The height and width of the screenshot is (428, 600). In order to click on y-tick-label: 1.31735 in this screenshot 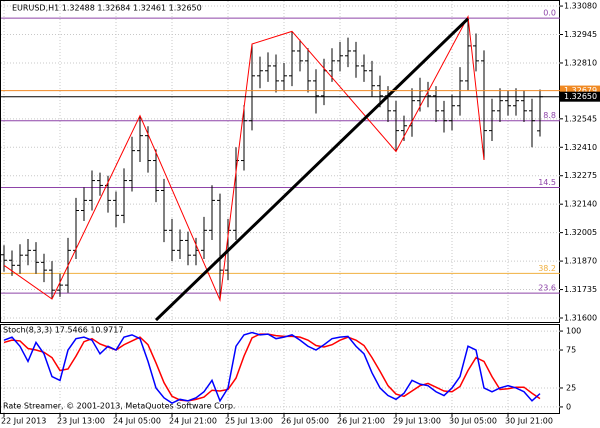, I will do `click(580, 289)`.